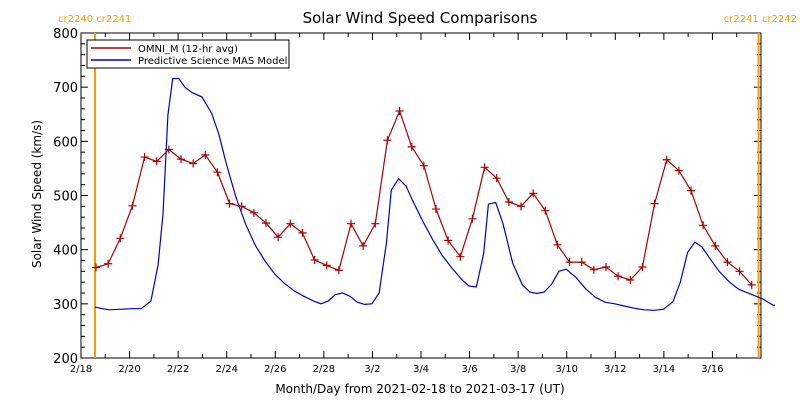 Image resolution: width=800 pixels, height=400 pixels. Describe the element at coordinates (65, 251) in the screenshot. I see `y-tick-label: 400` at that location.